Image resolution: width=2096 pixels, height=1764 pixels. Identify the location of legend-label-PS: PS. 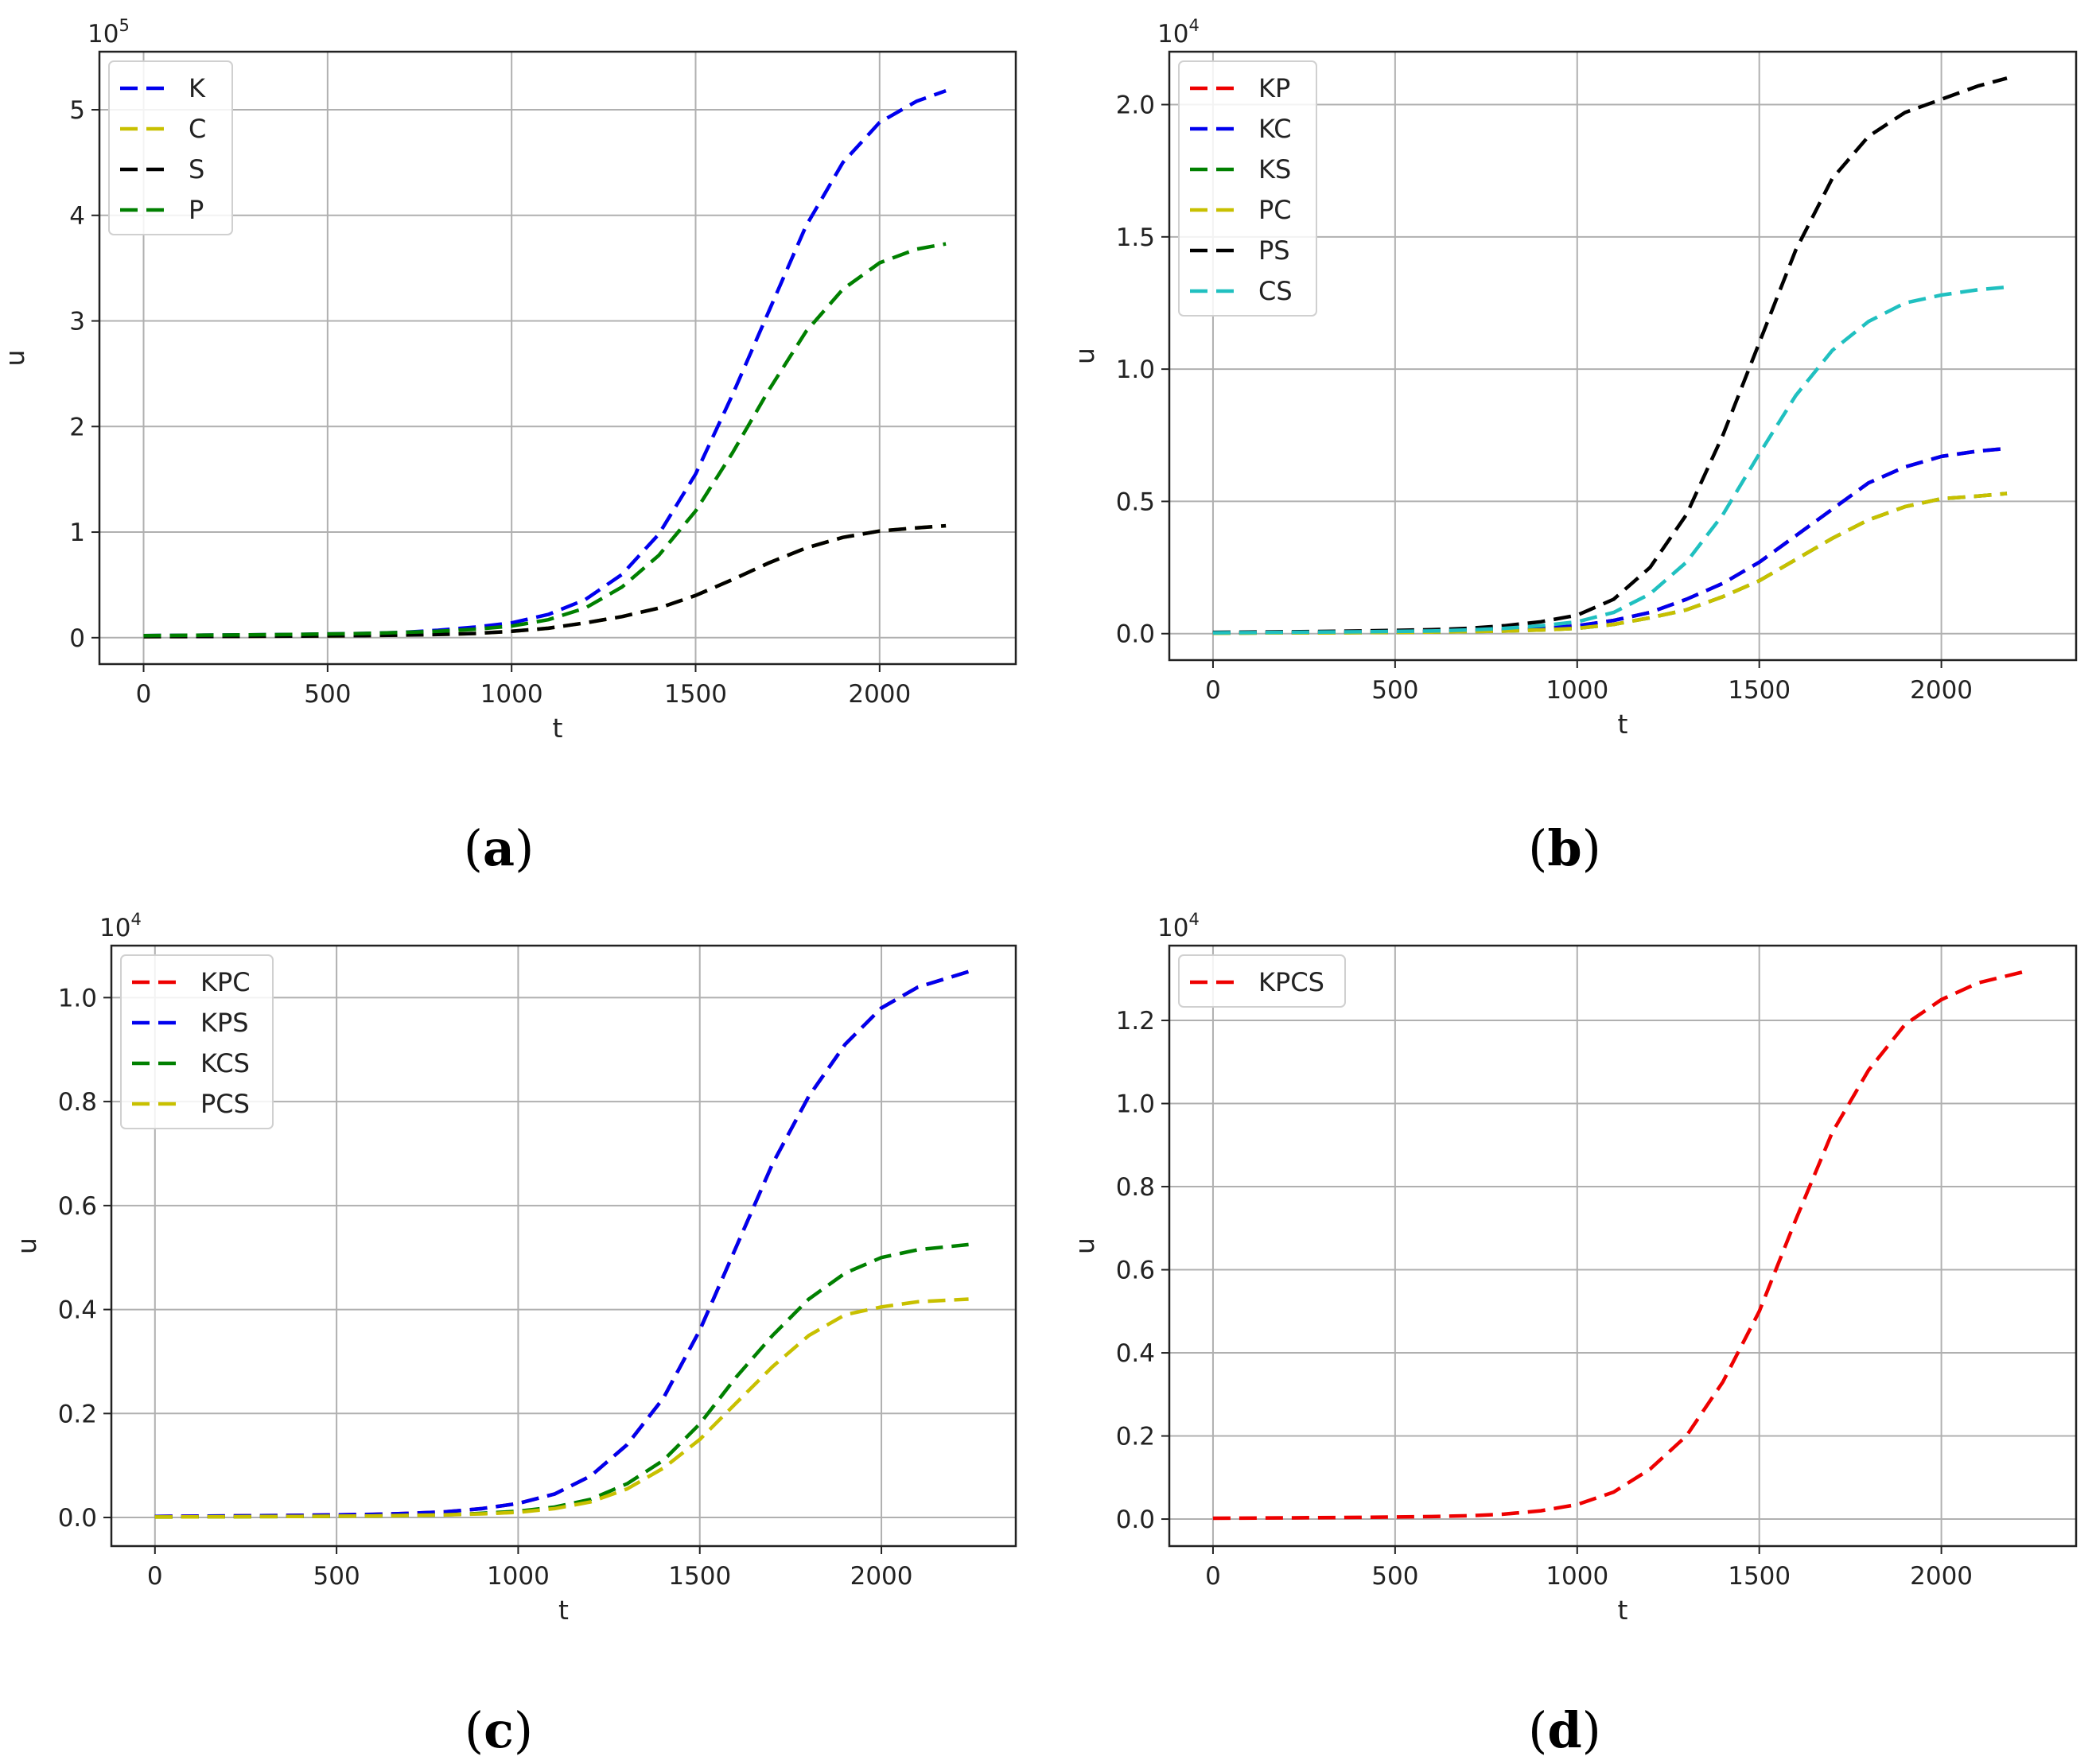
(1274, 250).